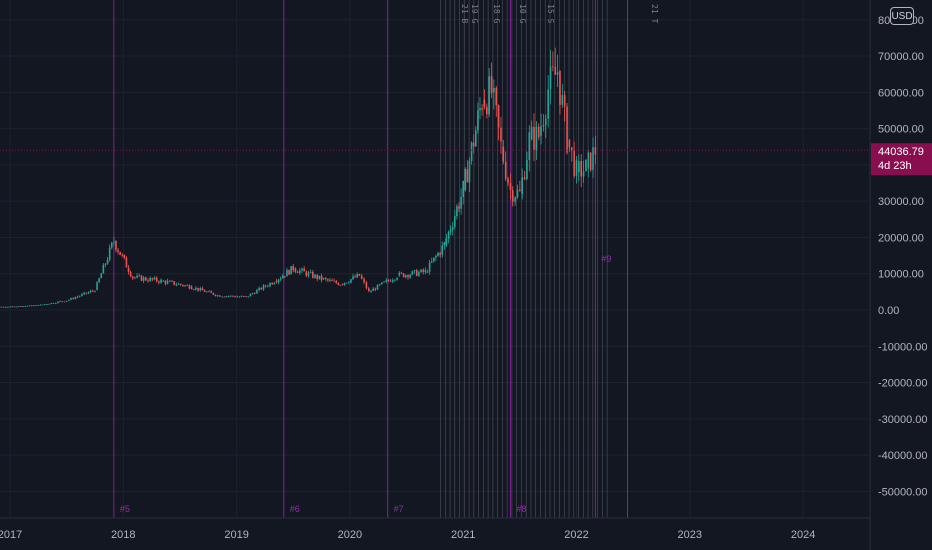 The image size is (932, 550). Describe the element at coordinates (903, 492) in the screenshot. I see `y-tick-label: -50000.00` at that location.